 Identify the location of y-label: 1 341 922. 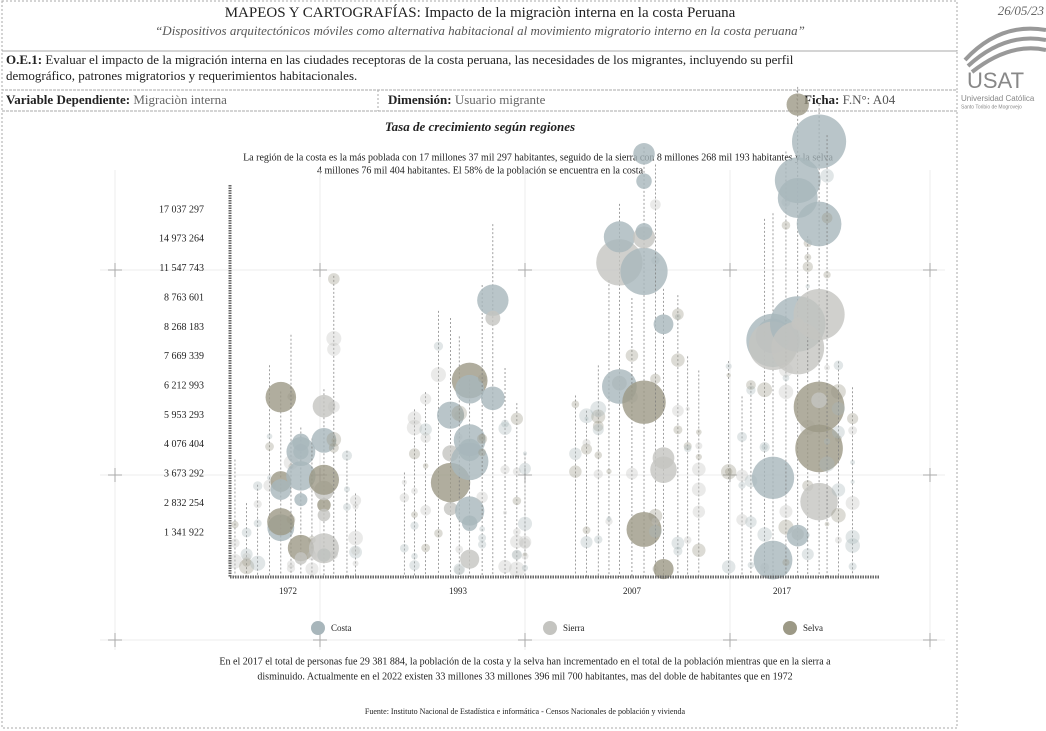
(184, 532).